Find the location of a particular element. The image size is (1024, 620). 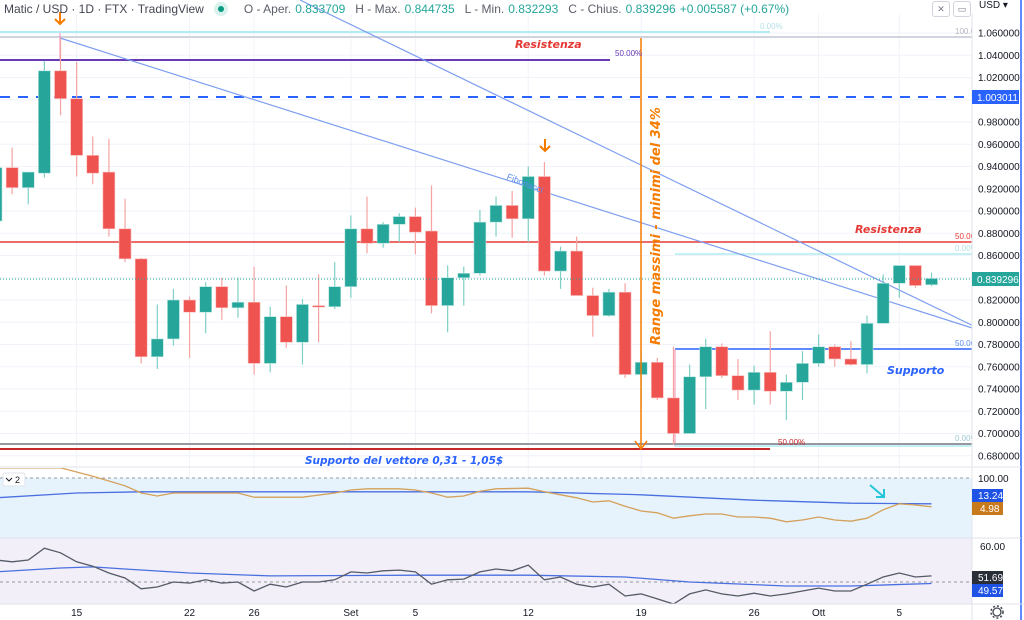

time-tick: 5 is located at coordinates (899, 613).